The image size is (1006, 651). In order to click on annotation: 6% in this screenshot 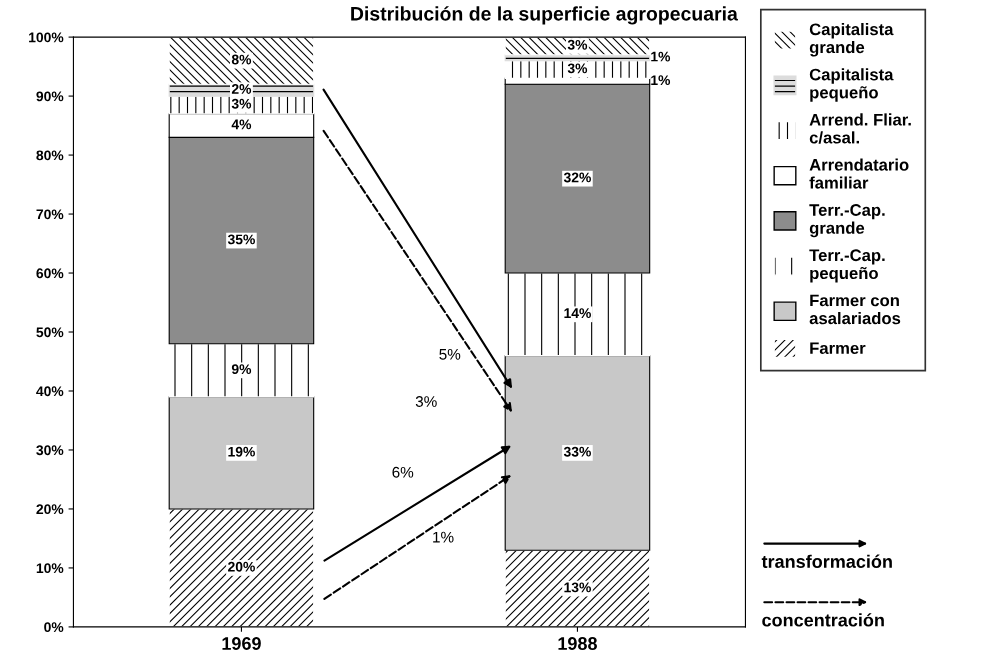, I will do `click(403, 472)`.